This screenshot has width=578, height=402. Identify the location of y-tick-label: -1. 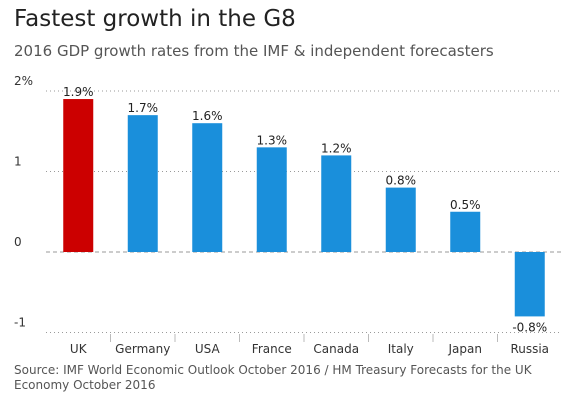
(20, 323).